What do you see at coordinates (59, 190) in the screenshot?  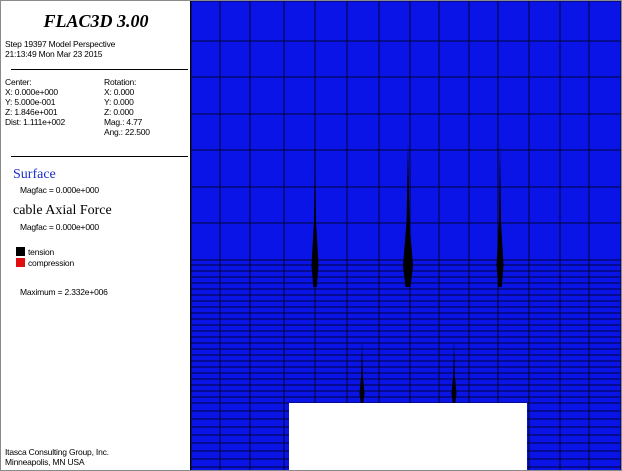 I see `surface-magfac: Magfac = 0.000e+000` at bounding box center [59, 190].